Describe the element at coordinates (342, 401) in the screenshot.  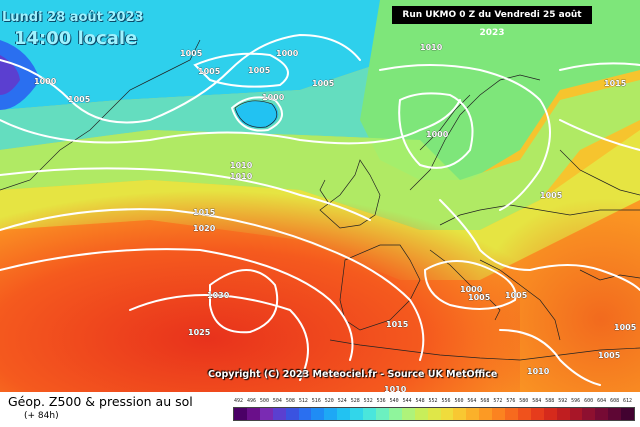
I see `color-scale-label: 524` at that location.